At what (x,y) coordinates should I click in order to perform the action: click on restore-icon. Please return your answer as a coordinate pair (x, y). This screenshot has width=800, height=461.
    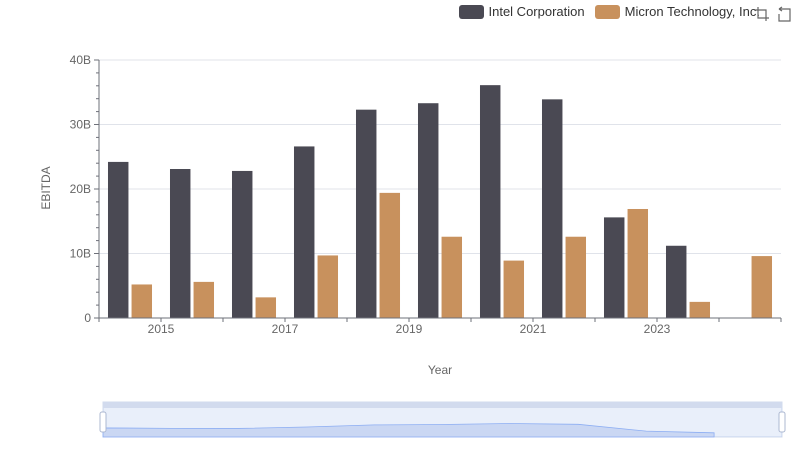
    Looking at the image, I should click on (784, 14).